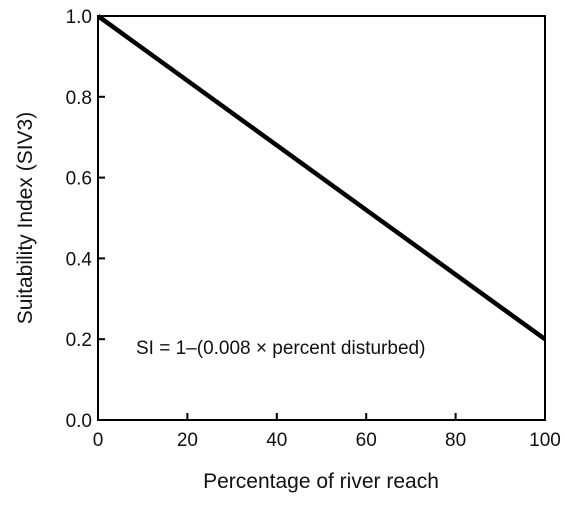  What do you see at coordinates (366, 440) in the screenshot?
I see `x-tick-label: 60` at bounding box center [366, 440].